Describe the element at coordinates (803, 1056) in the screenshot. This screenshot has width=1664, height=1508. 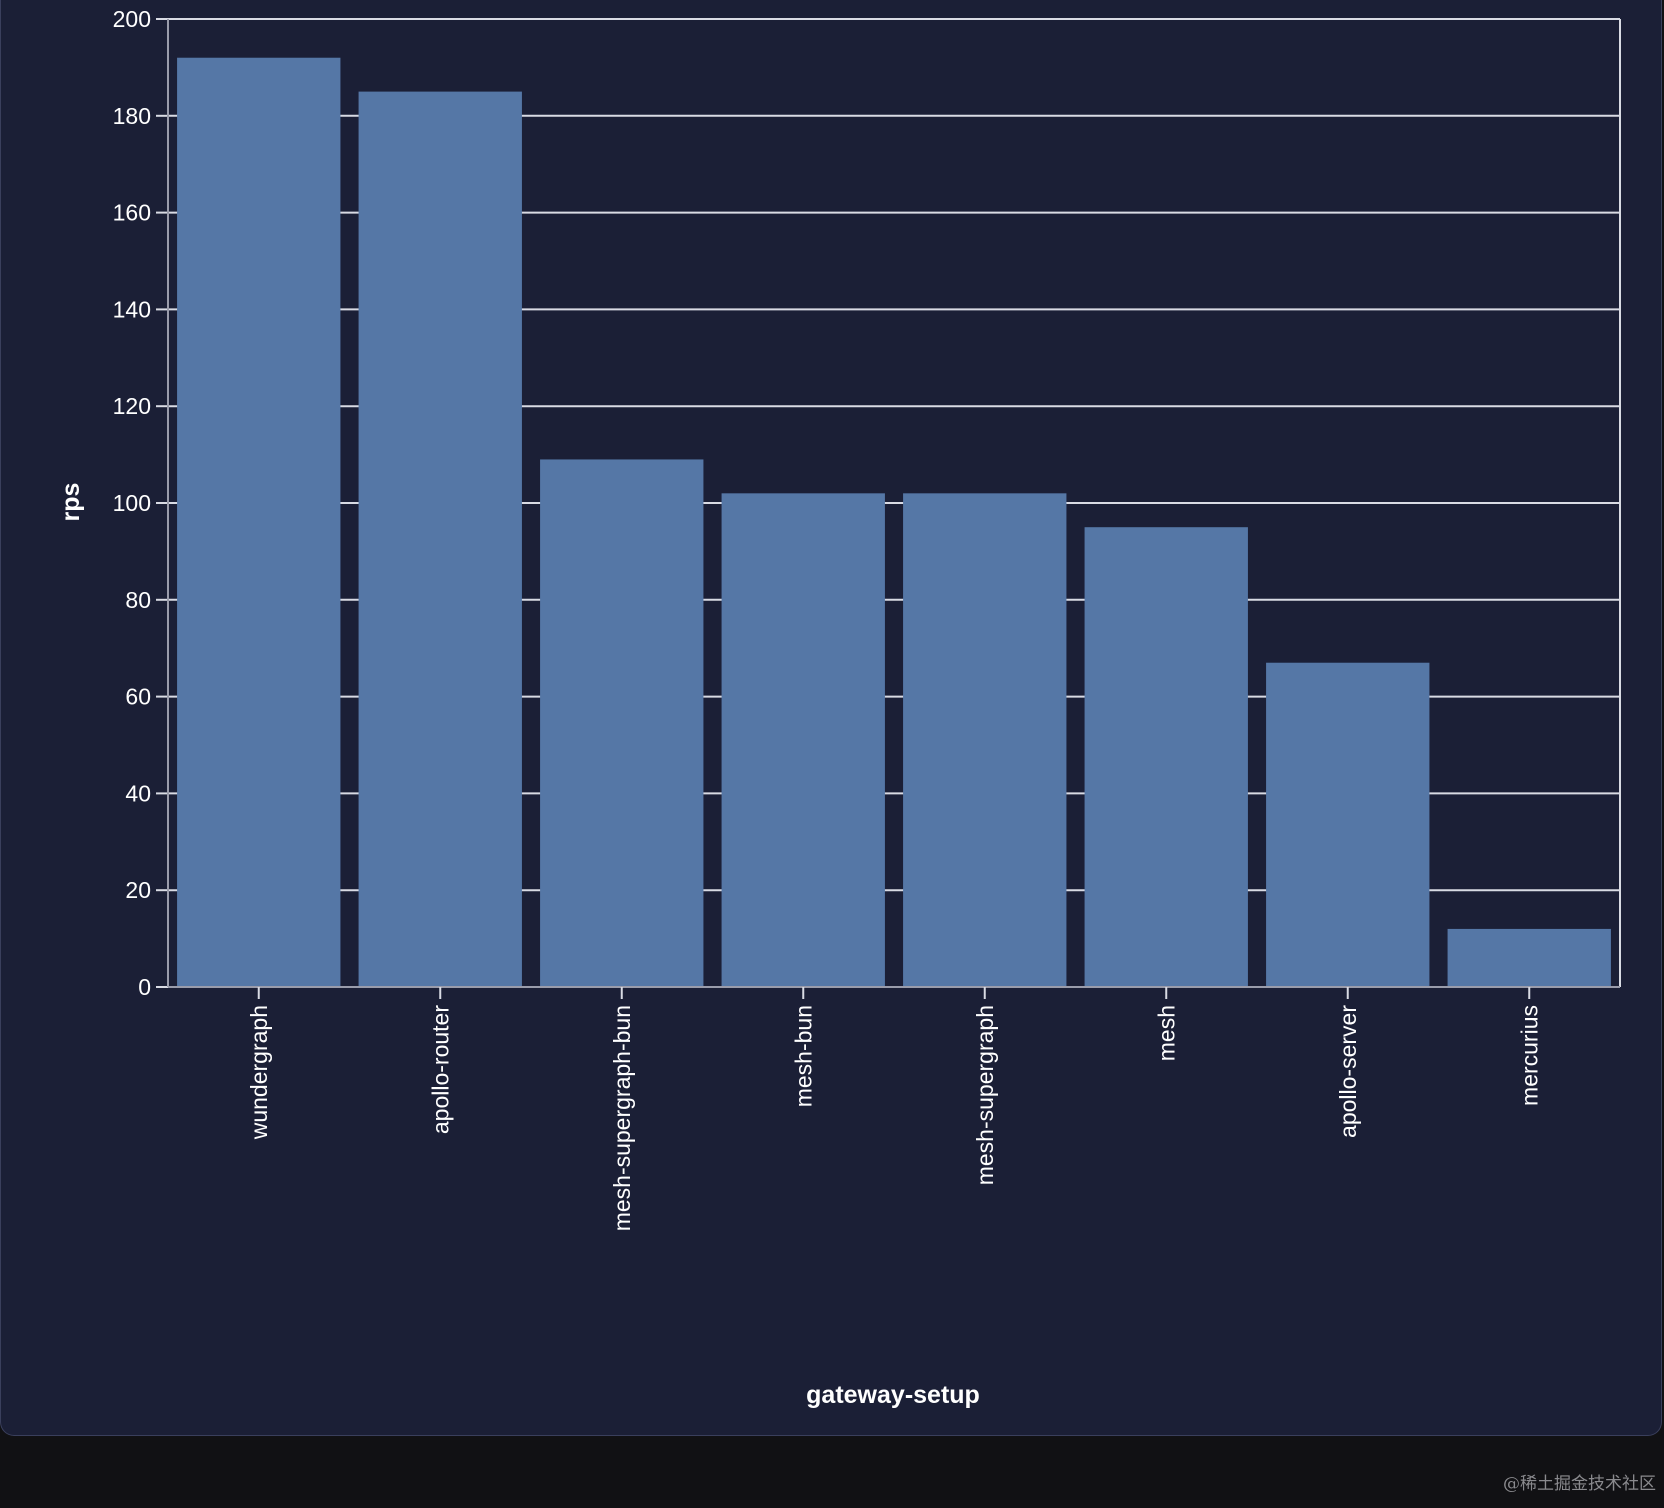
I see `x-tick-label: mesh-bun` at that location.